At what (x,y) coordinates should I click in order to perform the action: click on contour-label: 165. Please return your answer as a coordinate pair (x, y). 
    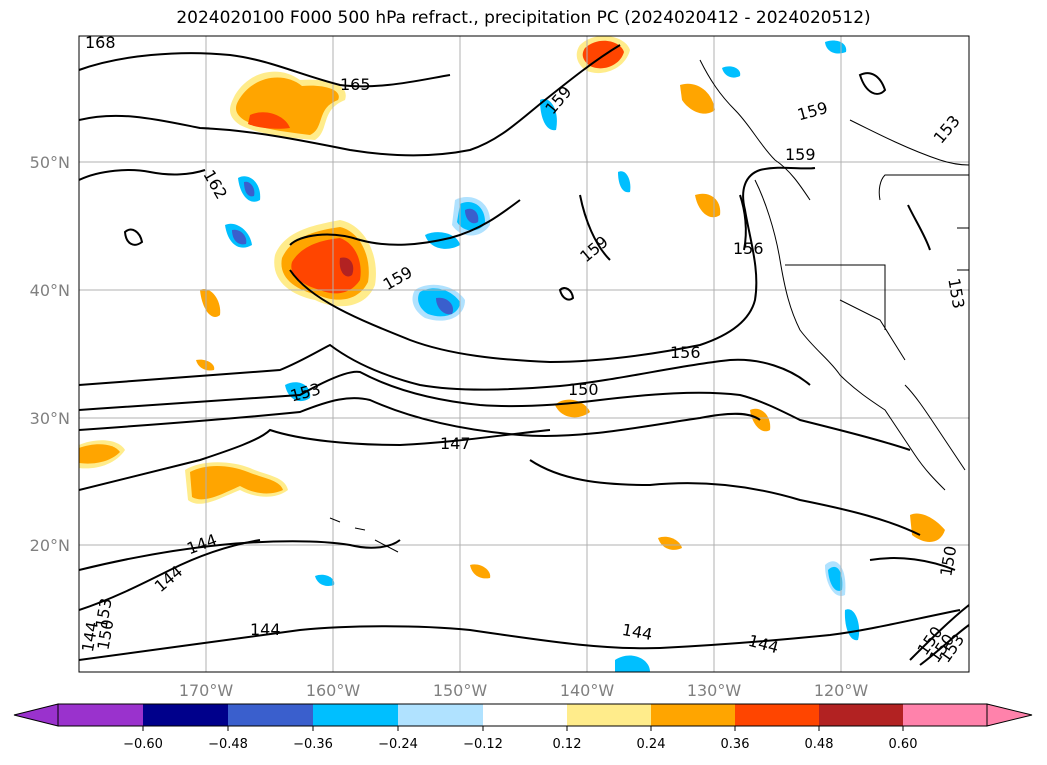
    Looking at the image, I should click on (355, 84).